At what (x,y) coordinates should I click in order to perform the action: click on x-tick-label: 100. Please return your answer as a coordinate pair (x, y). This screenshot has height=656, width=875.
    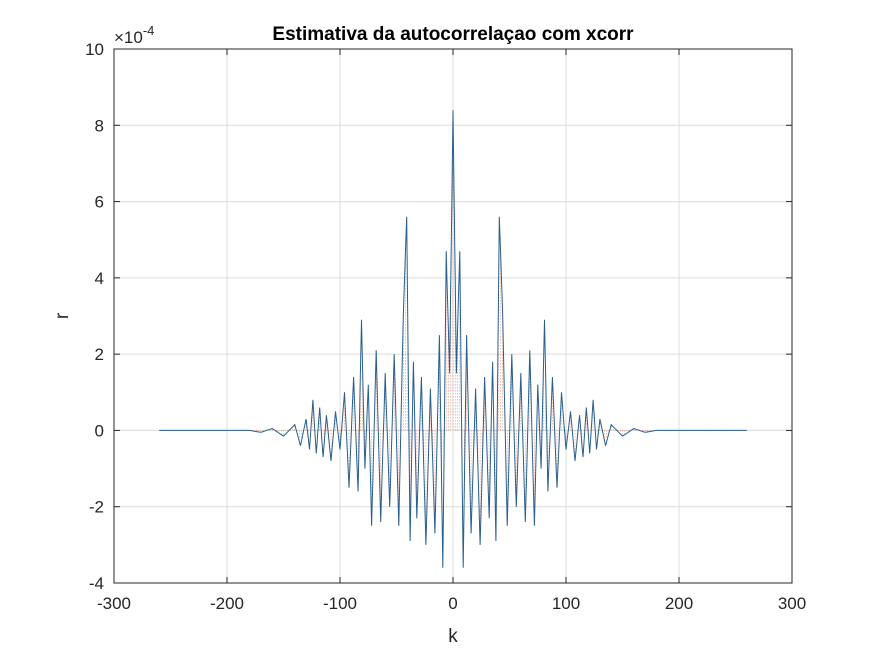
    Looking at the image, I should click on (566, 603).